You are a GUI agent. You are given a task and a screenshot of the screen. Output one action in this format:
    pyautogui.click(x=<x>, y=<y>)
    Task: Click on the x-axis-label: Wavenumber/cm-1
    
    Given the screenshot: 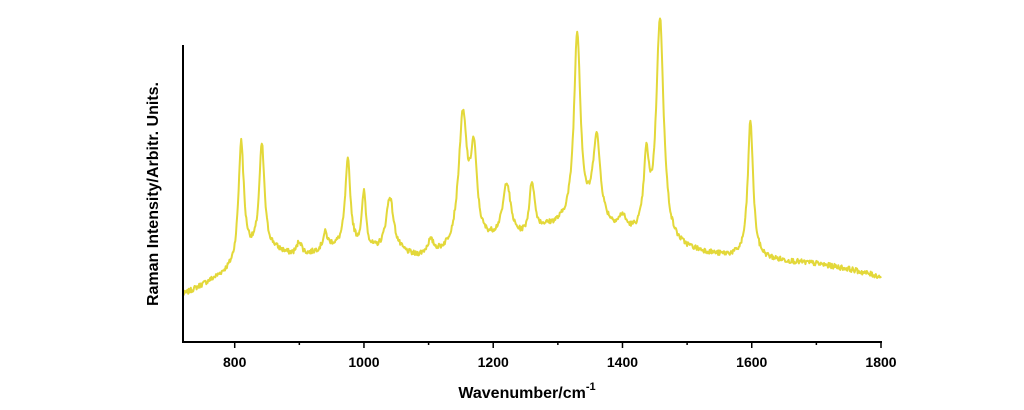 What is the action you would take?
    pyautogui.click(x=526, y=391)
    